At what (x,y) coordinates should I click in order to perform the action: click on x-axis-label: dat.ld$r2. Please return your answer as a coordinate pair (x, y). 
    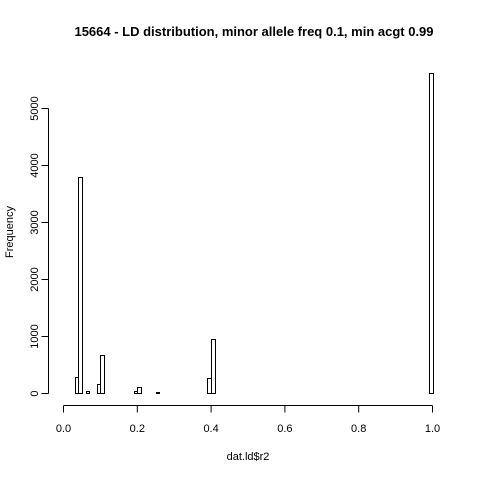
    Looking at the image, I should click on (248, 457).